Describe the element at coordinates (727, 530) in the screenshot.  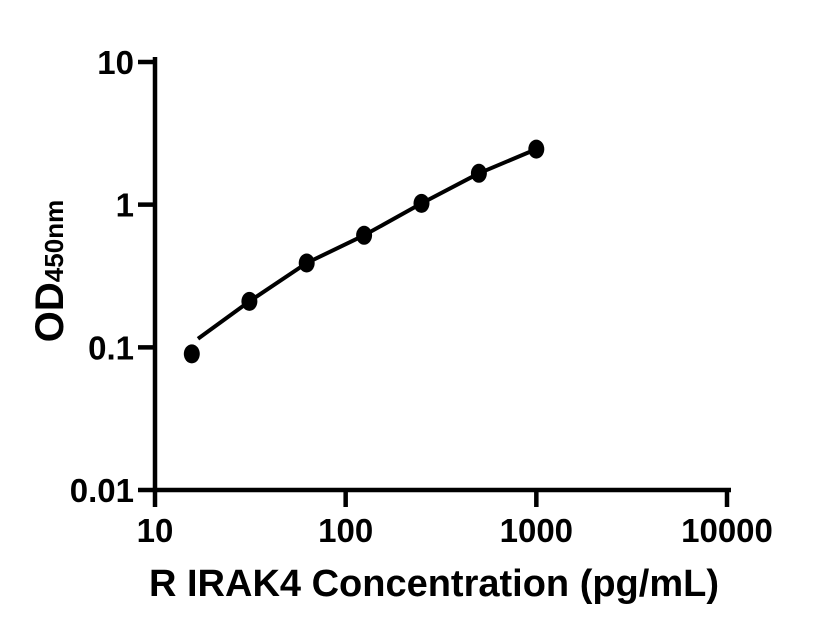
I see `x-tick-label: 10000` at that location.